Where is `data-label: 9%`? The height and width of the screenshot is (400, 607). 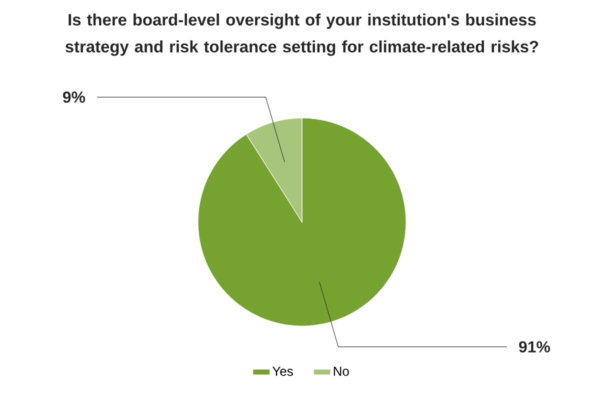
data-label: 9% is located at coordinates (74, 97).